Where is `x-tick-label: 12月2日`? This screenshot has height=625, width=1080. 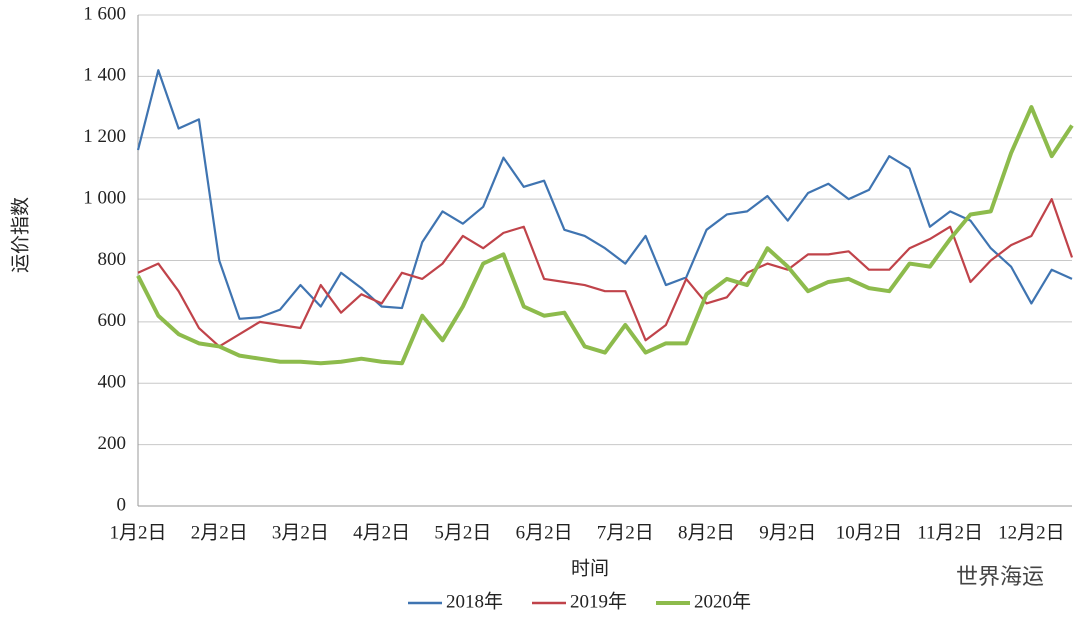
x-tick-label: 12月2日 is located at coordinates (1031, 532).